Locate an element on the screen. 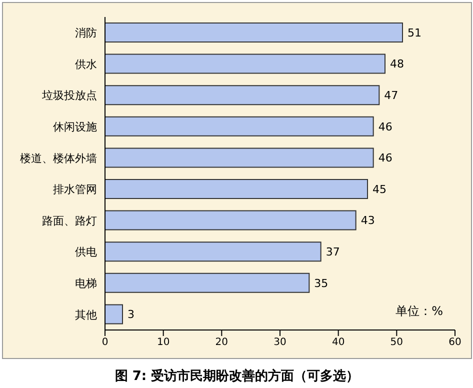  data-label: 35 is located at coordinates (321, 283).